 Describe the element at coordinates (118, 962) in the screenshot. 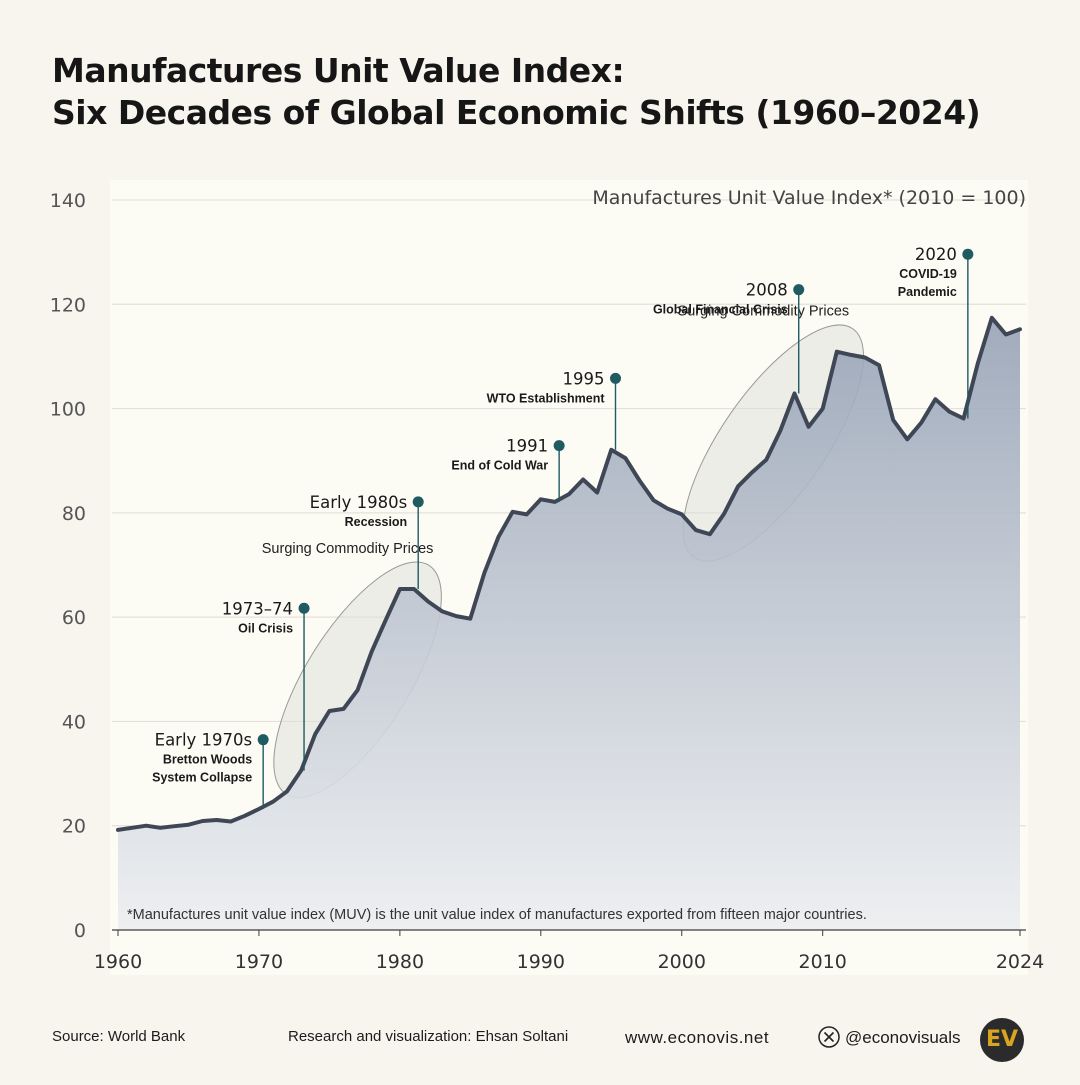

I see `x-tick-label: 1960` at that location.